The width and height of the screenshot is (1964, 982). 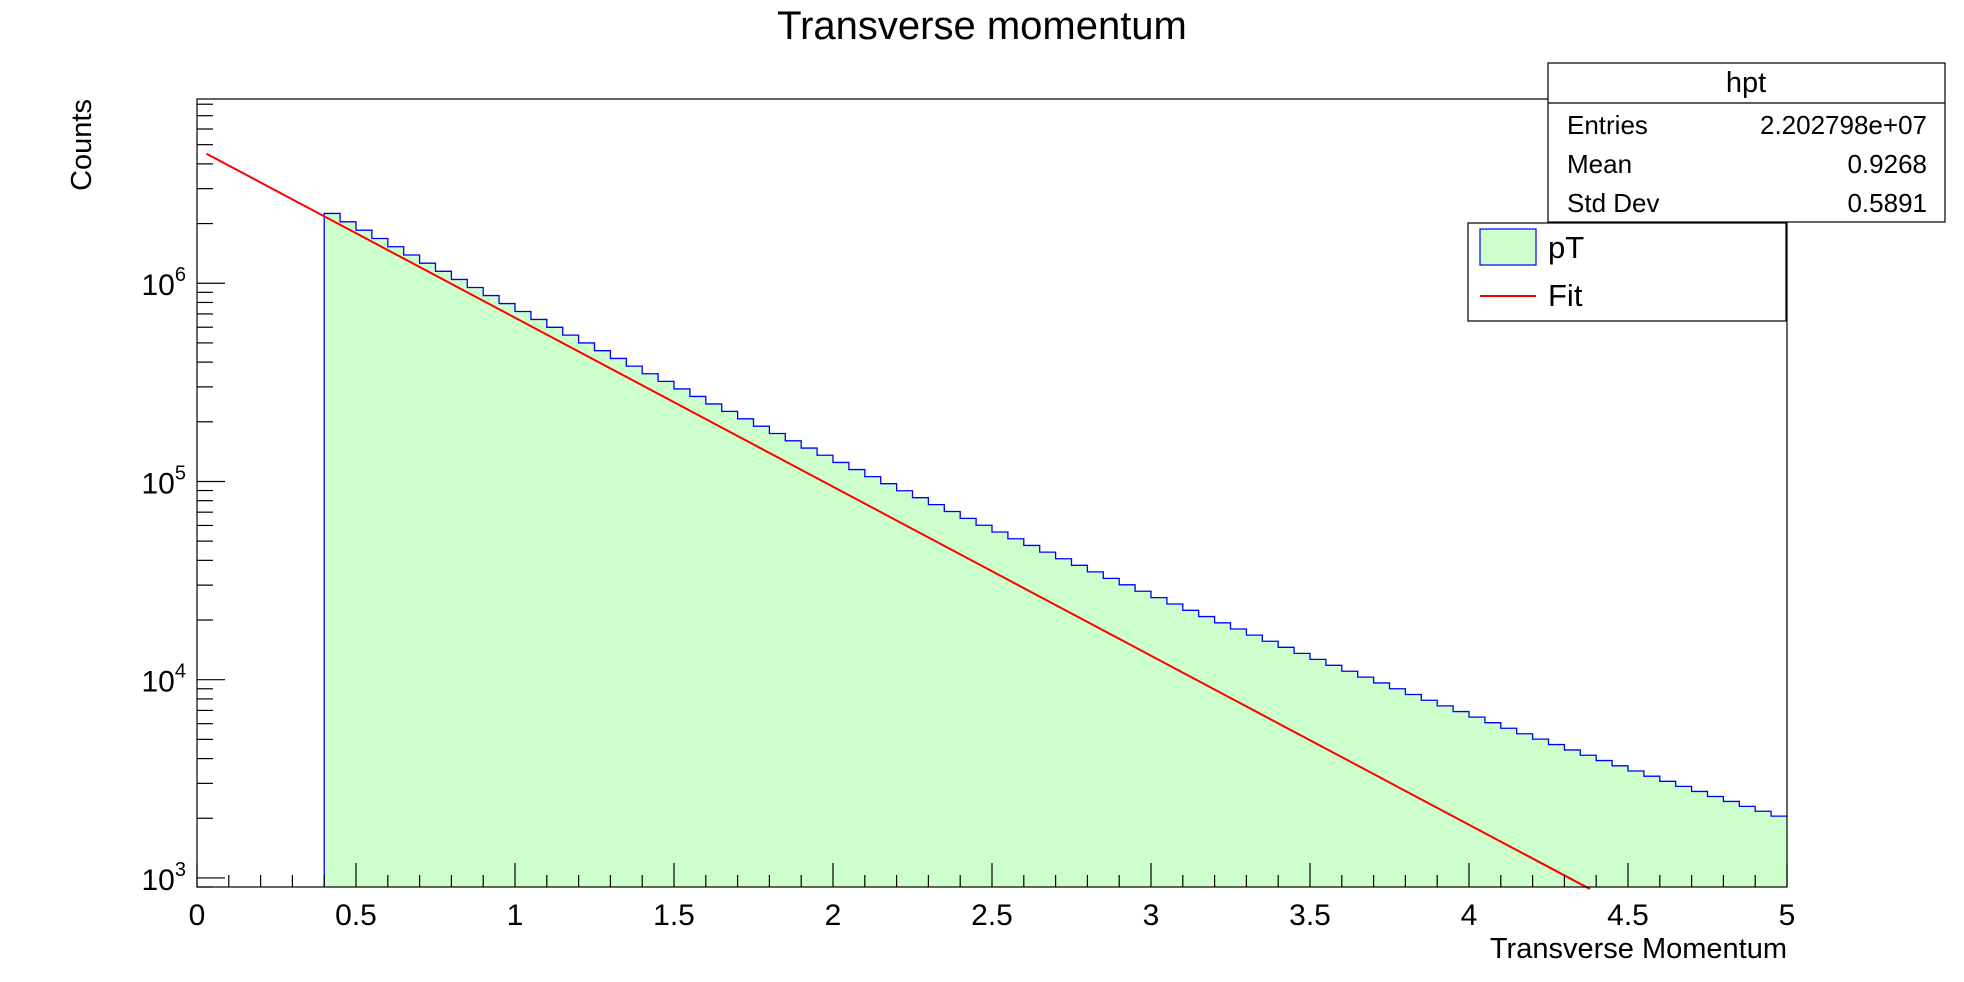 What do you see at coordinates (515, 915) in the screenshot?
I see `x-tick-label: 1` at bounding box center [515, 915].